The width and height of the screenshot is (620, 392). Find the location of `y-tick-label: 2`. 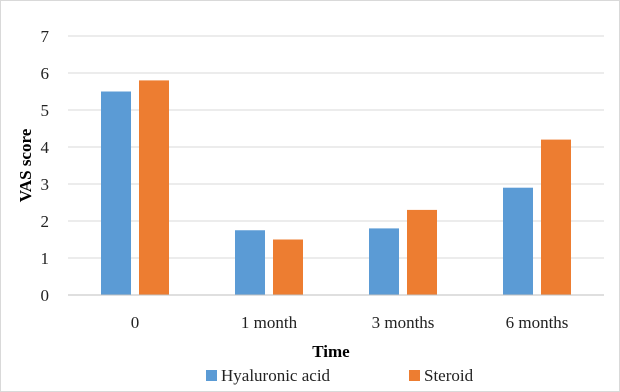

y-tick-label: 2 is located at coordinates (45, 221).